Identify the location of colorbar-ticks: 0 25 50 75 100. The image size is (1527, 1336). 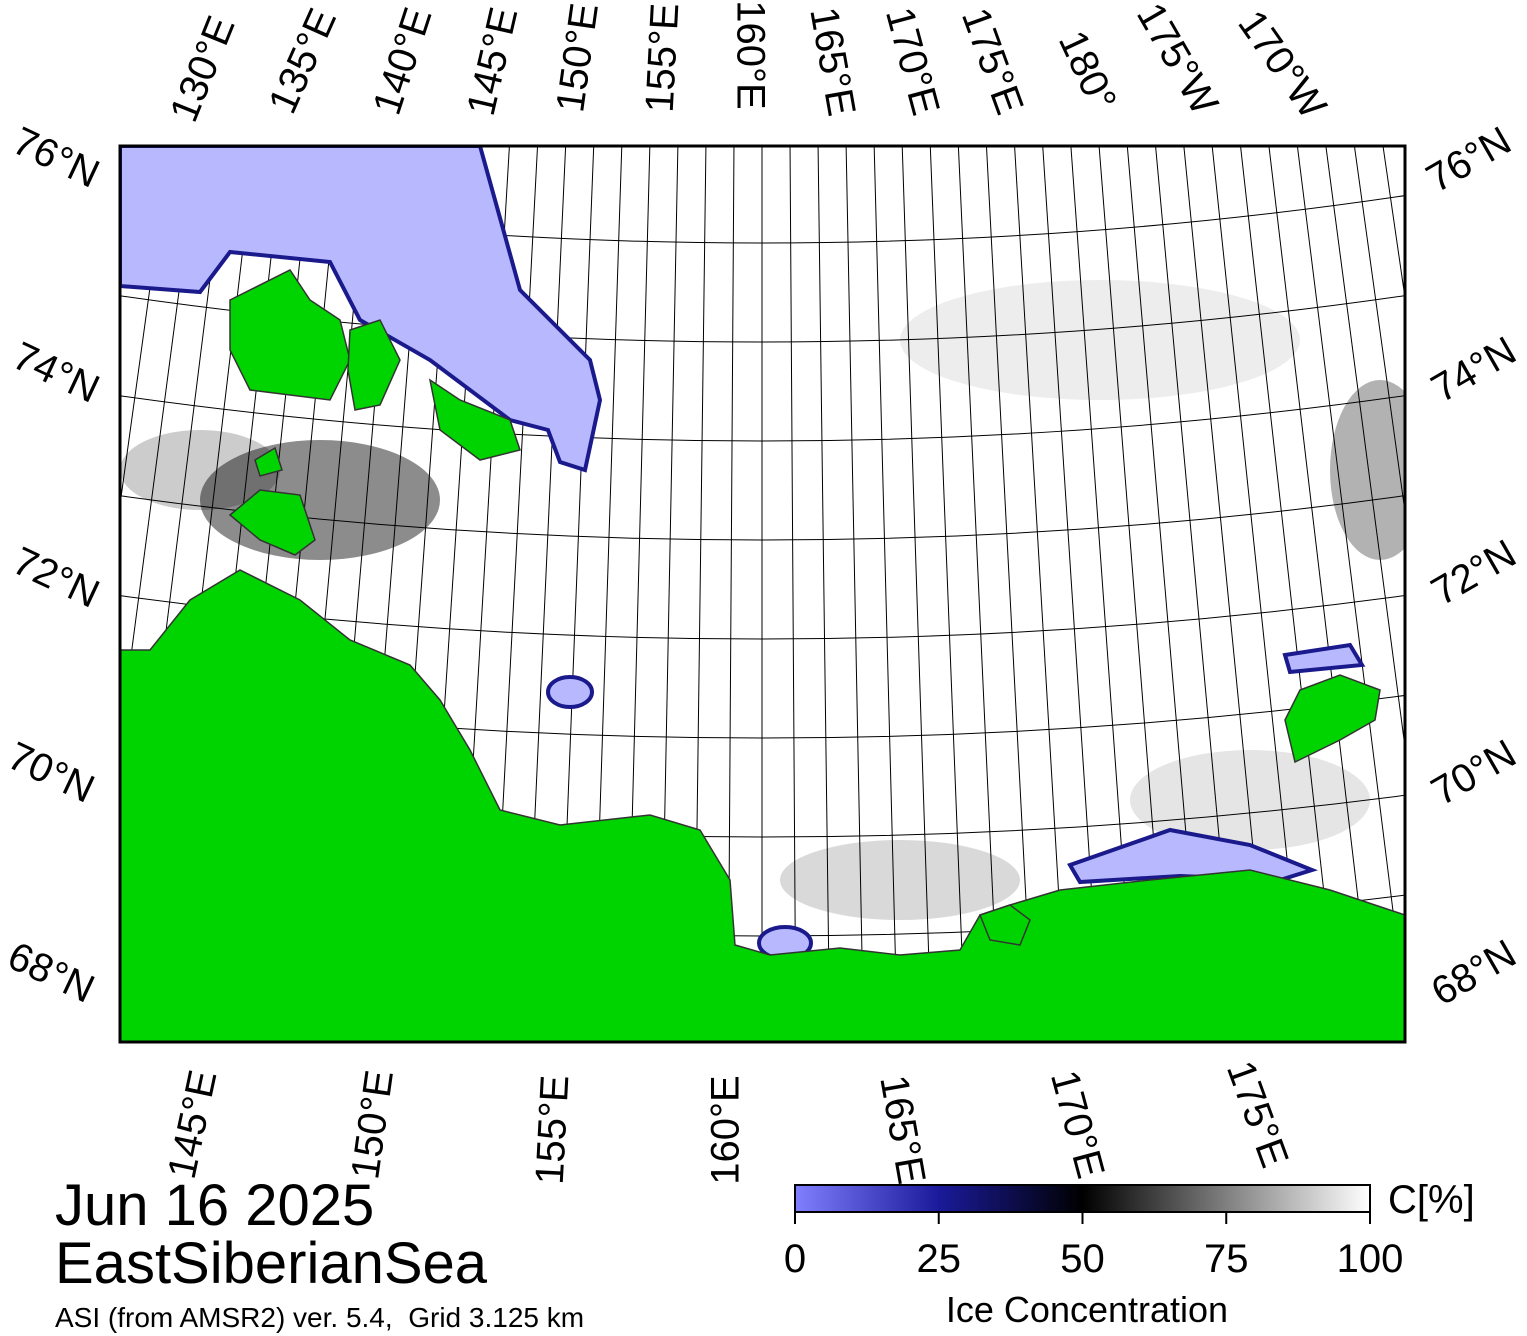
(1094, 1246).